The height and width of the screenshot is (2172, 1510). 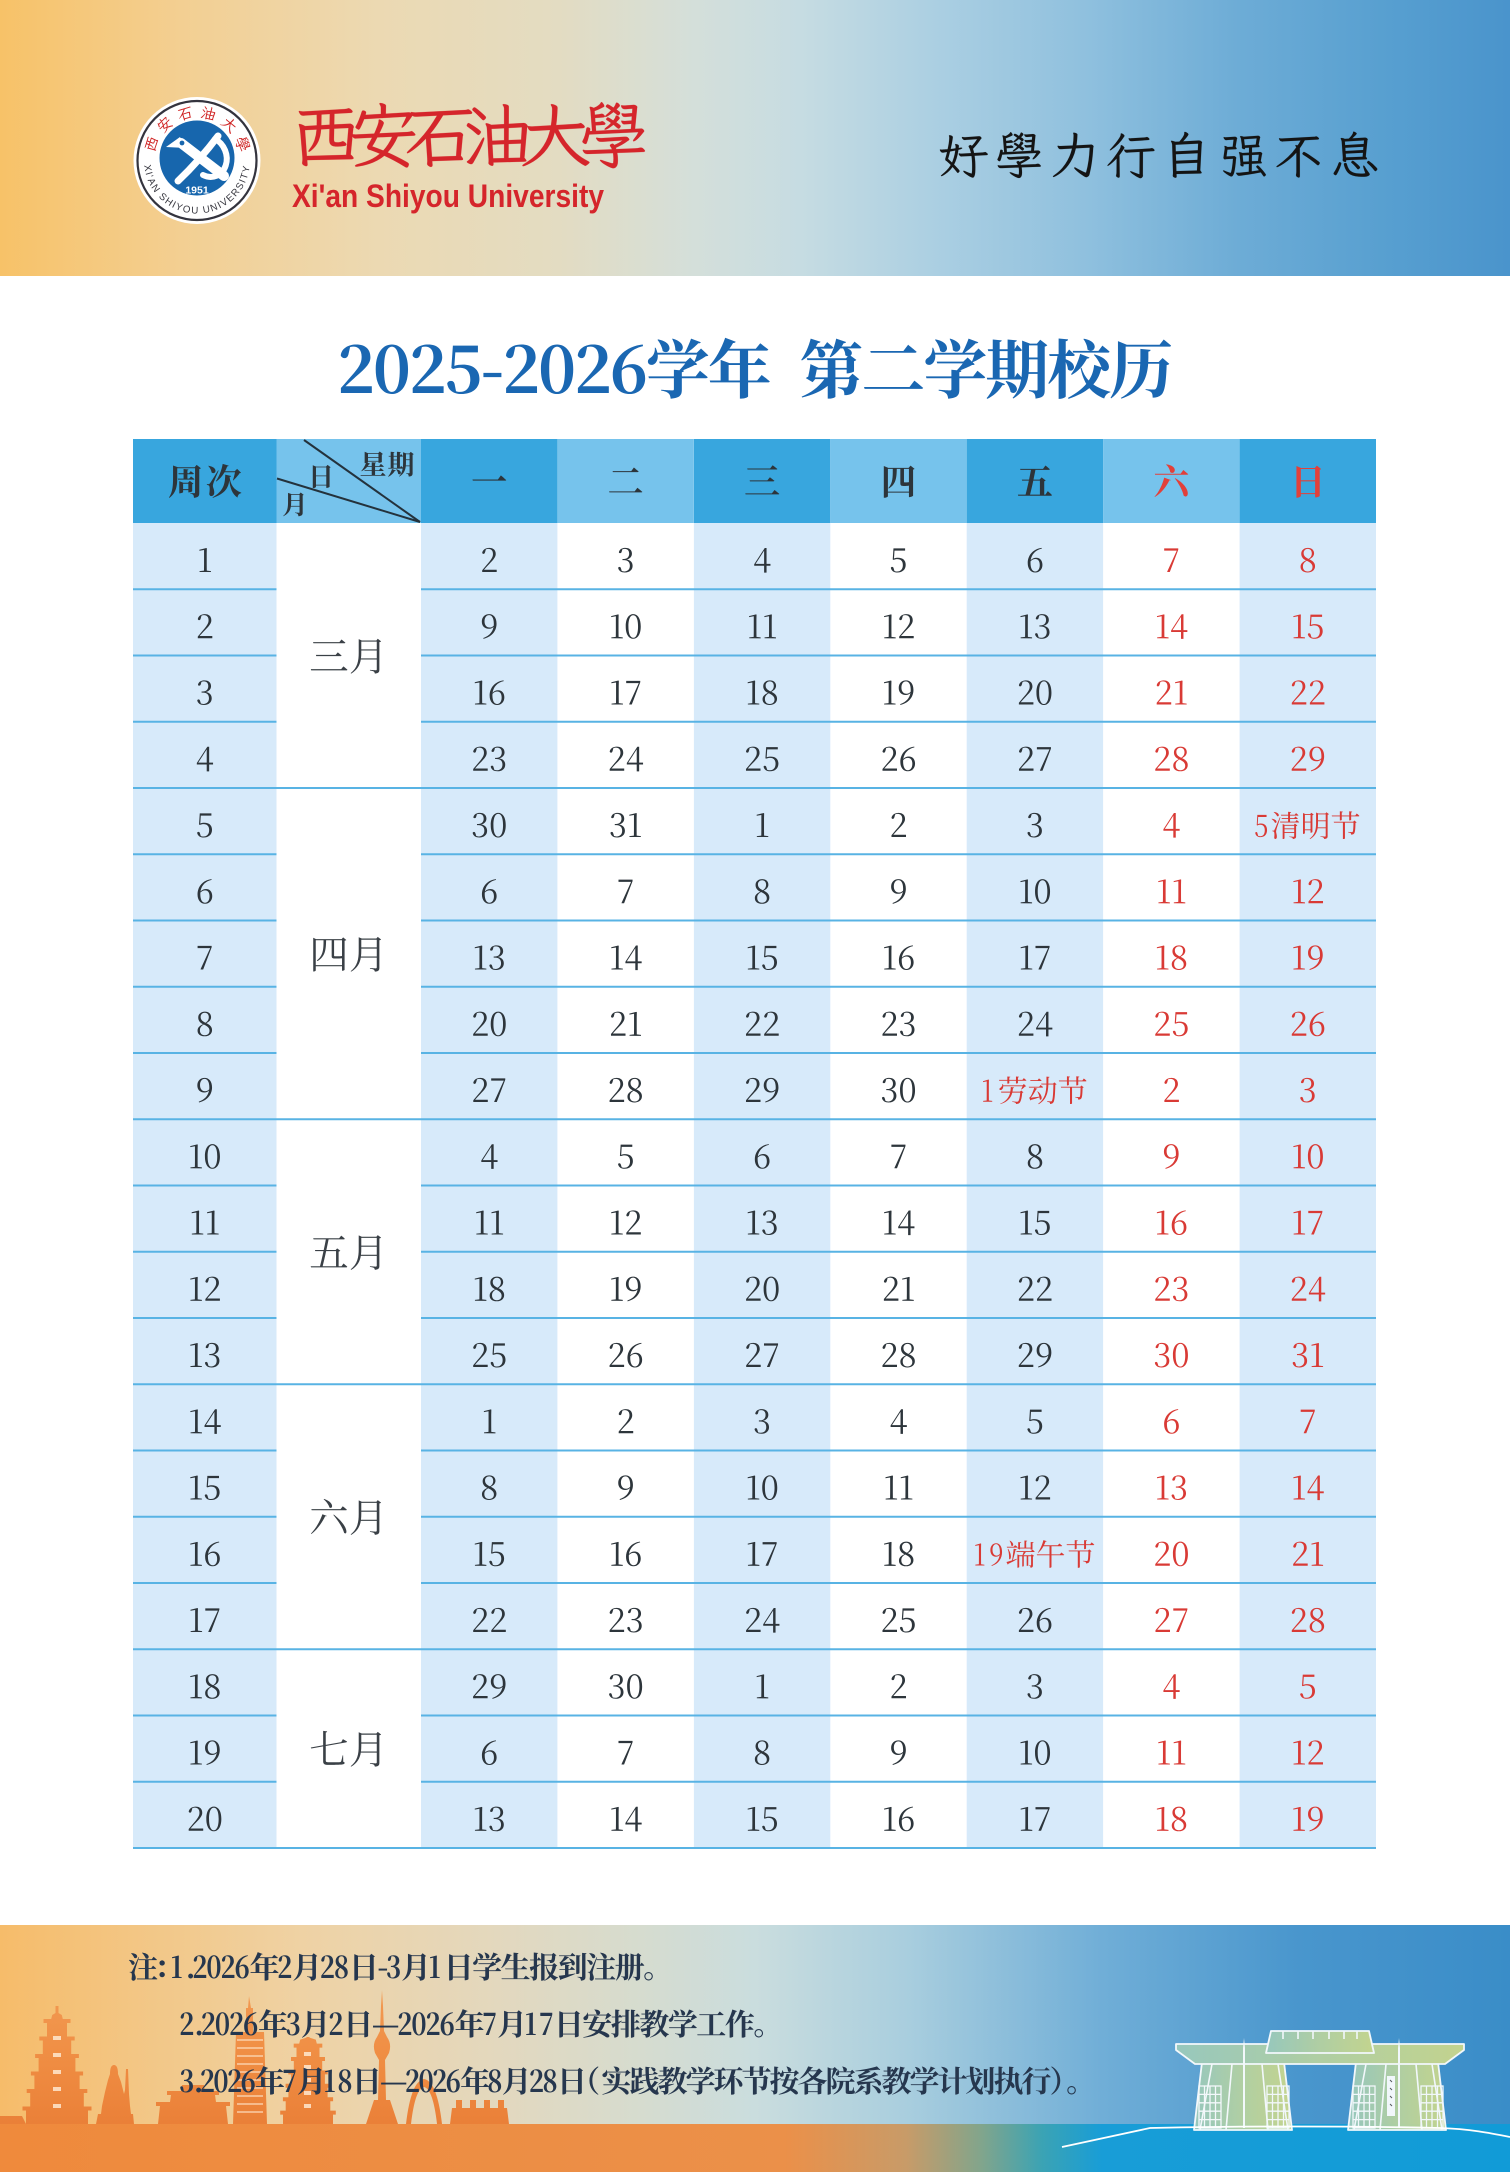 I want to click on svg-text: Xi'an Shiyou University, so click(x=448, y=196).